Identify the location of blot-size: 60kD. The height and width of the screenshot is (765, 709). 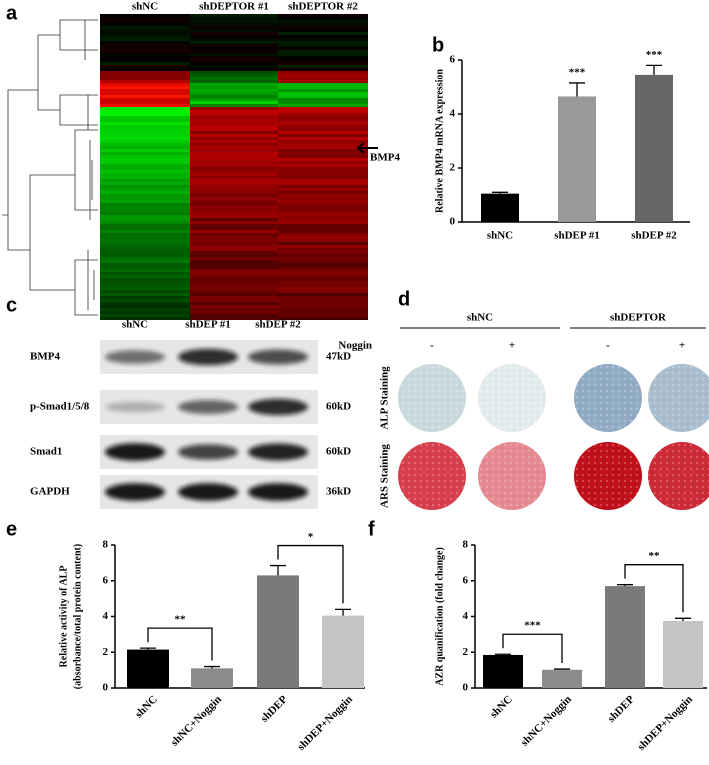
(338, 452).